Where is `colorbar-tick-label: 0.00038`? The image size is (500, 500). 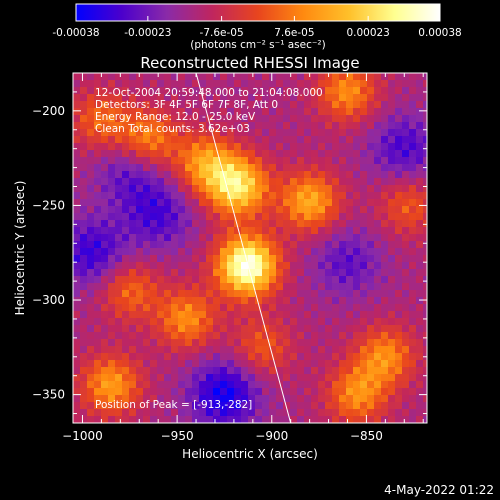 colorbar-tick-label: 0.00038 is located at coordinates (439, 33).